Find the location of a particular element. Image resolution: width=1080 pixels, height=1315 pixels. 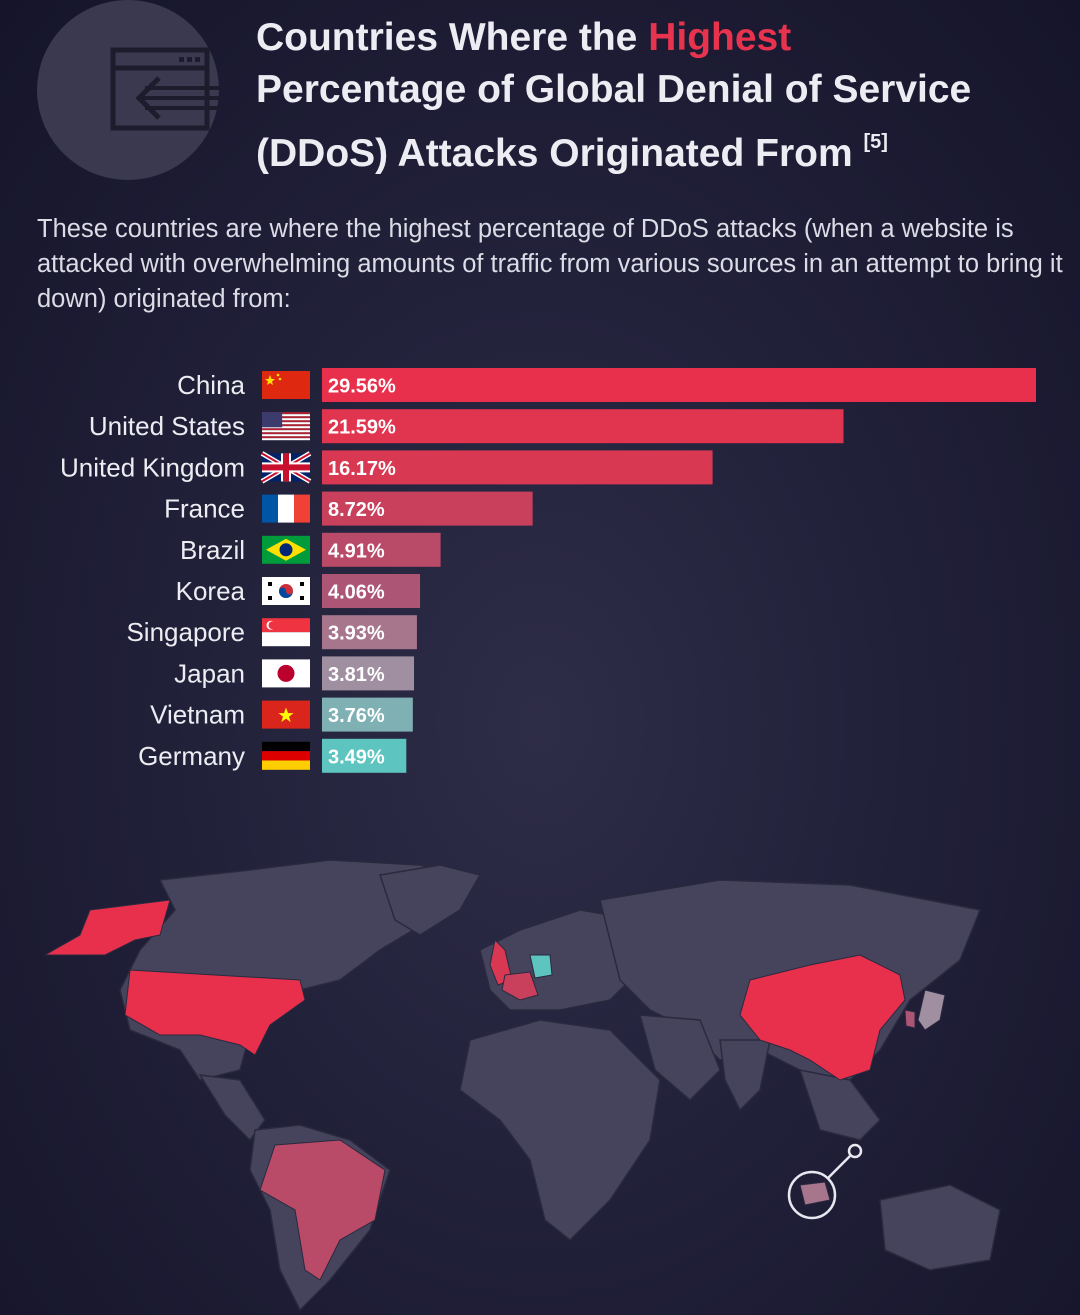

category-label: Brazil is located at coordinates (212, 550).